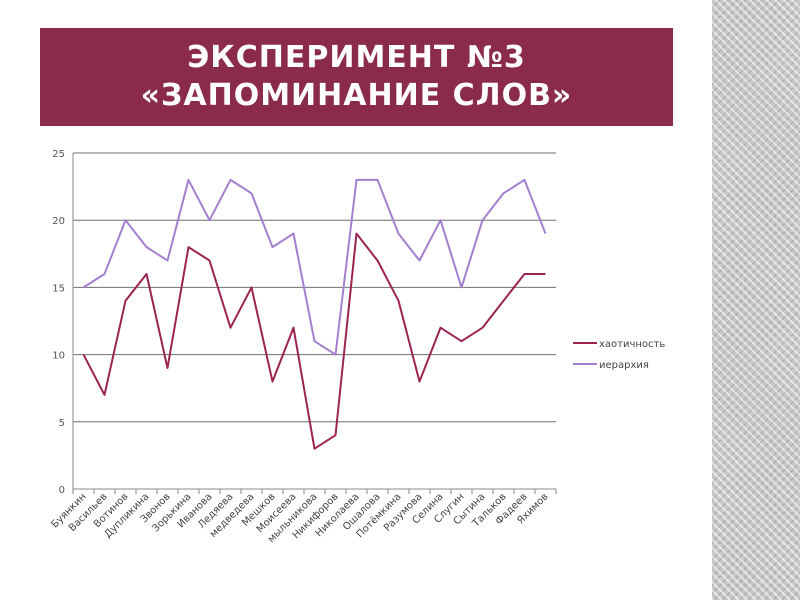 Image resolution: width=800 pixels, height=600 pixels. Describe the element at coordinates (632, 344) in the screenshot. I see `legend-label: хаотичность` at that location.